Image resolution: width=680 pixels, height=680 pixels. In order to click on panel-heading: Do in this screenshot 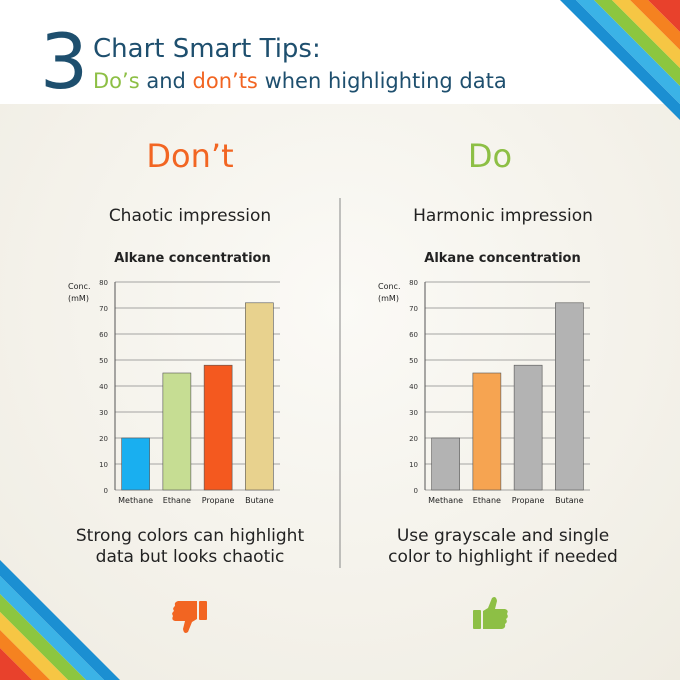, I will do `click(490, 156)`.